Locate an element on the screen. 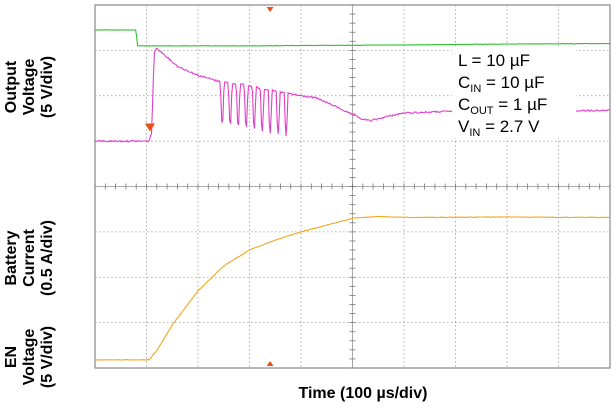 The image size is (616, 413). legend-line: CIN = 10 µF is located at coordinates (501, 84).